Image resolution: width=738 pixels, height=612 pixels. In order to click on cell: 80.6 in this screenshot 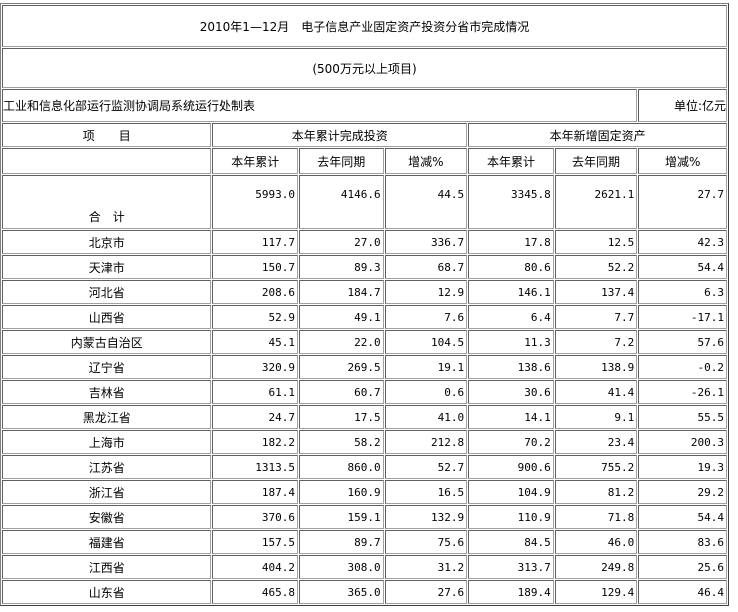, I will do `click(511, 267)`.